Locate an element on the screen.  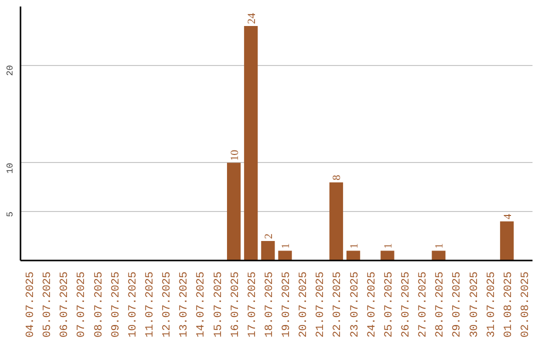
x-tick-label: 09.07.2025 is located at coordinates (116, 304).